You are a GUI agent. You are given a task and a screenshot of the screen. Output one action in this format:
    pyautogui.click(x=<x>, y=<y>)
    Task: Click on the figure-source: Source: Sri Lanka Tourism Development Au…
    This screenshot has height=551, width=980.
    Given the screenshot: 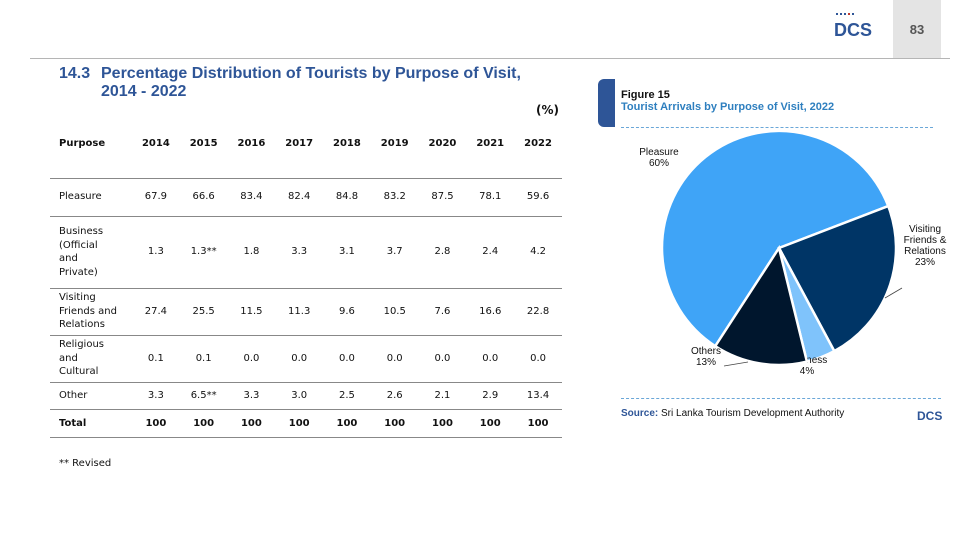 What is the action you would take?
    pyautogui.click(x=732, y=413)
    